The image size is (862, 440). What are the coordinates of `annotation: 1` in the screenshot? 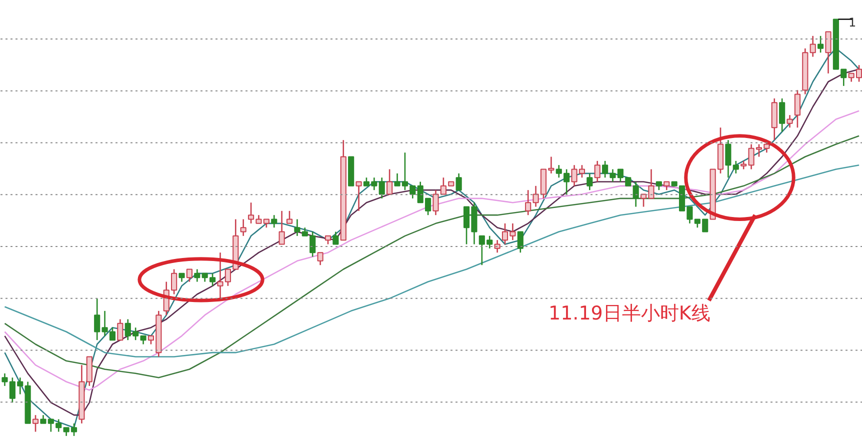 It's located at (852, 23).